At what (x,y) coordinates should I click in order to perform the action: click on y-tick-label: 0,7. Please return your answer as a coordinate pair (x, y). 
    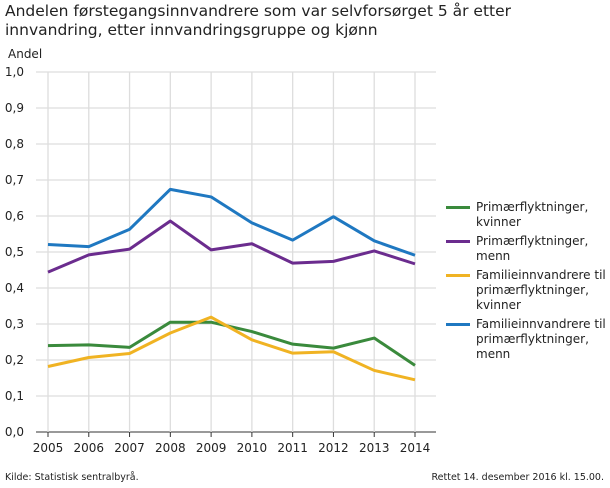
    Looking at the image, I should click on (14, 180).